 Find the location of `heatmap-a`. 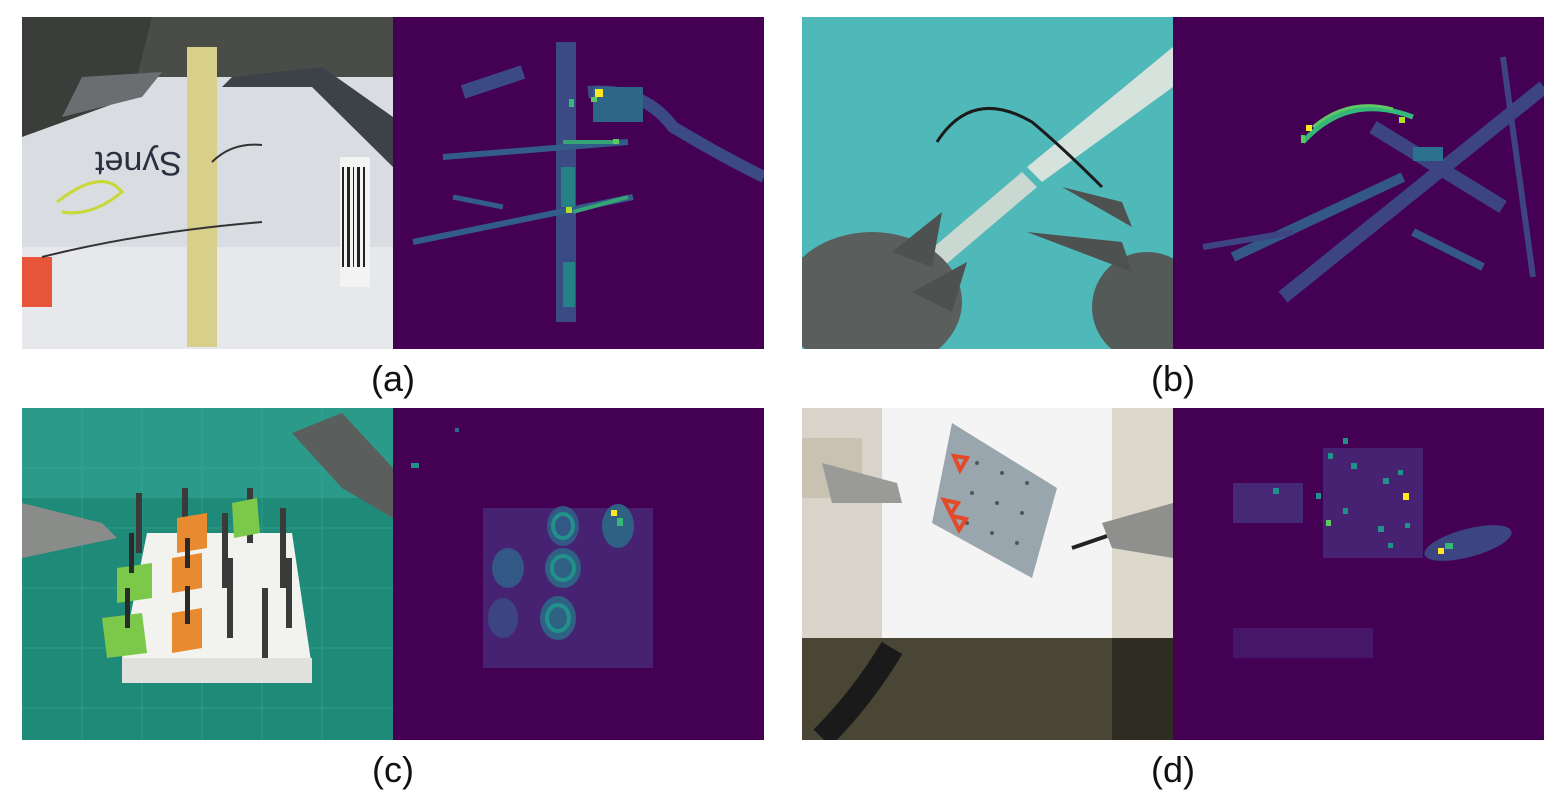

heatmap-a is located at coordinates (578, 183).